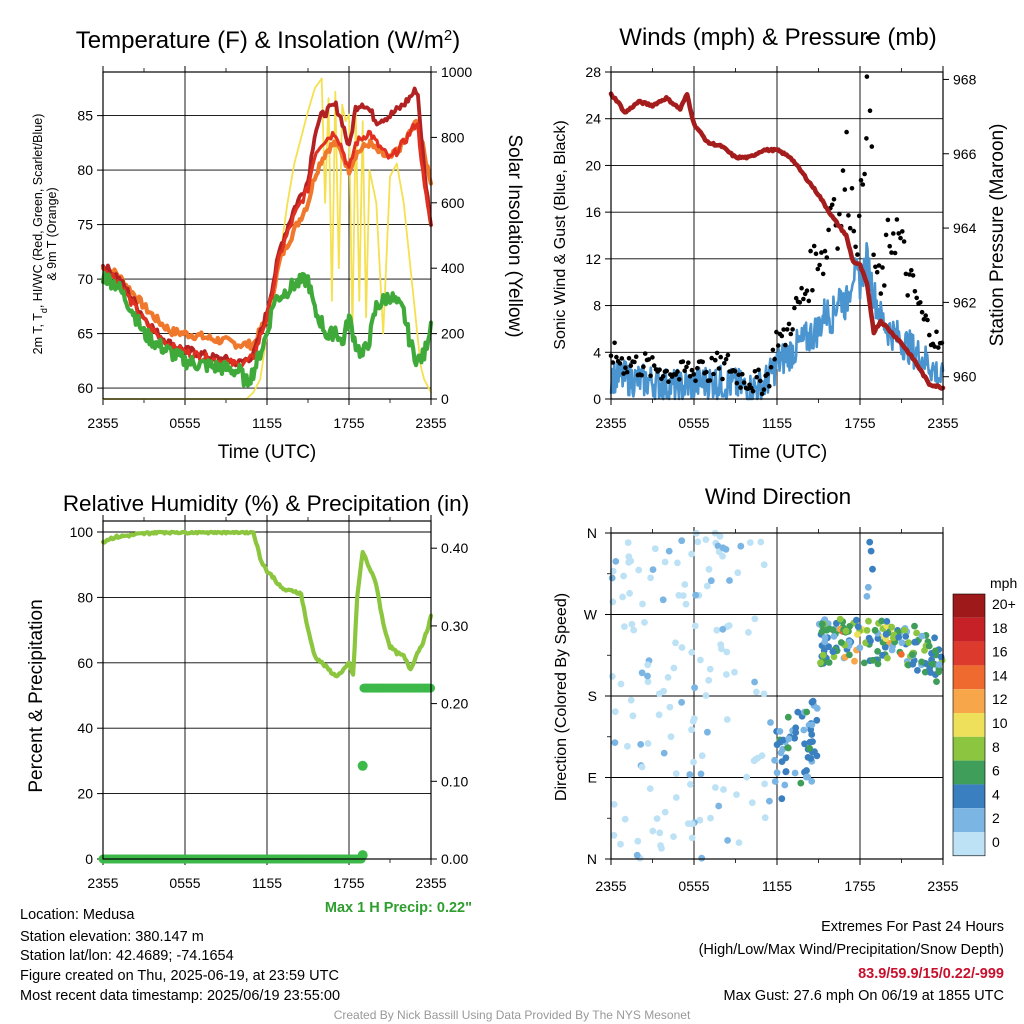 The height and width of the screenshot is (1024, 1024). Describe the element at coordinates (1003, 583) in the screenshot. I see `legend-title: mph` at that location.